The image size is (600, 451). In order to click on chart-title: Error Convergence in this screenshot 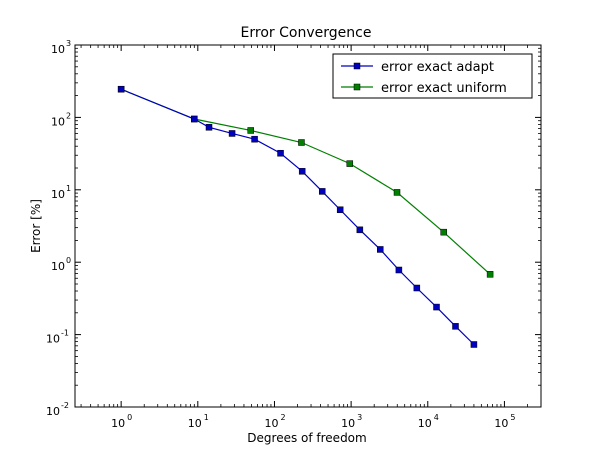, I will do `click(306, 33)`.